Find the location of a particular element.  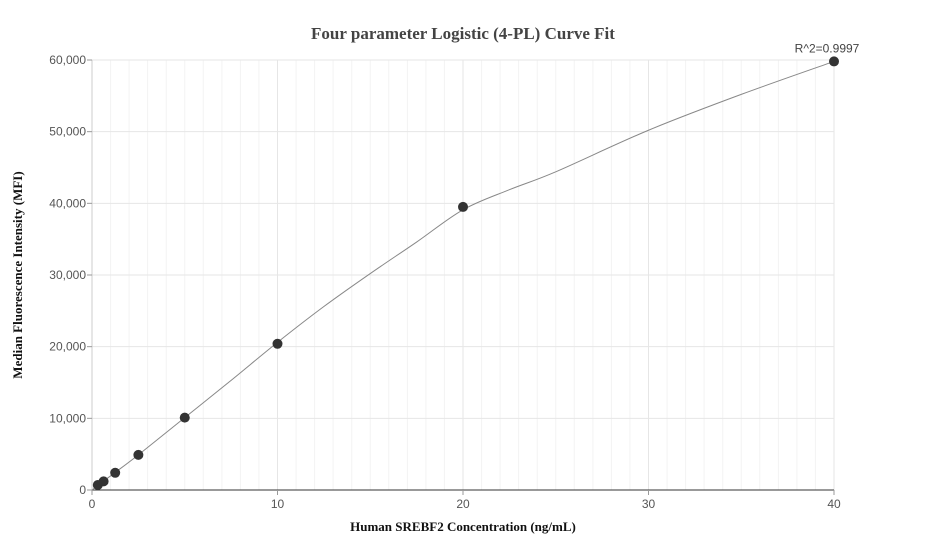

y-tick-label: 20,000 is located at coordinates (67, 347).